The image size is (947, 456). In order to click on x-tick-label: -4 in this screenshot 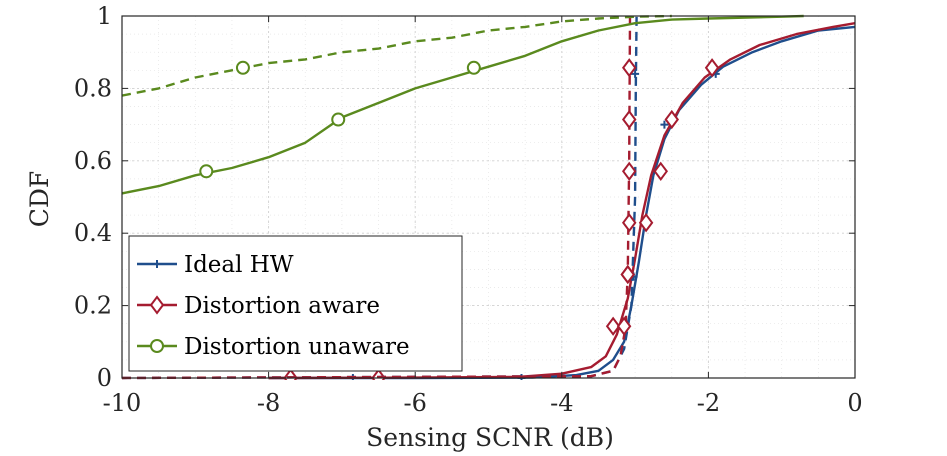, I will do `click(561, 403)`.